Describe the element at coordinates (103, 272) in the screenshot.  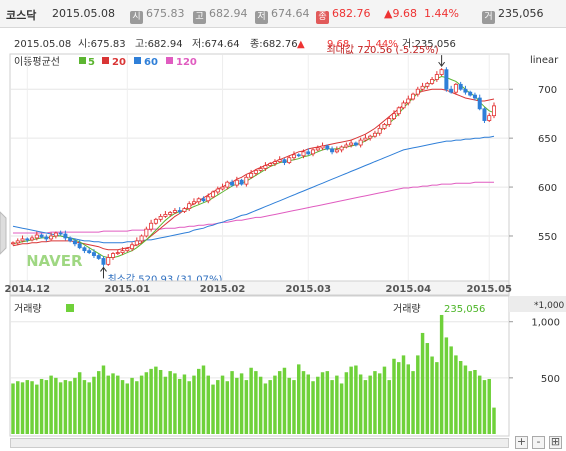
I see `min-arrow-icon` at that location.